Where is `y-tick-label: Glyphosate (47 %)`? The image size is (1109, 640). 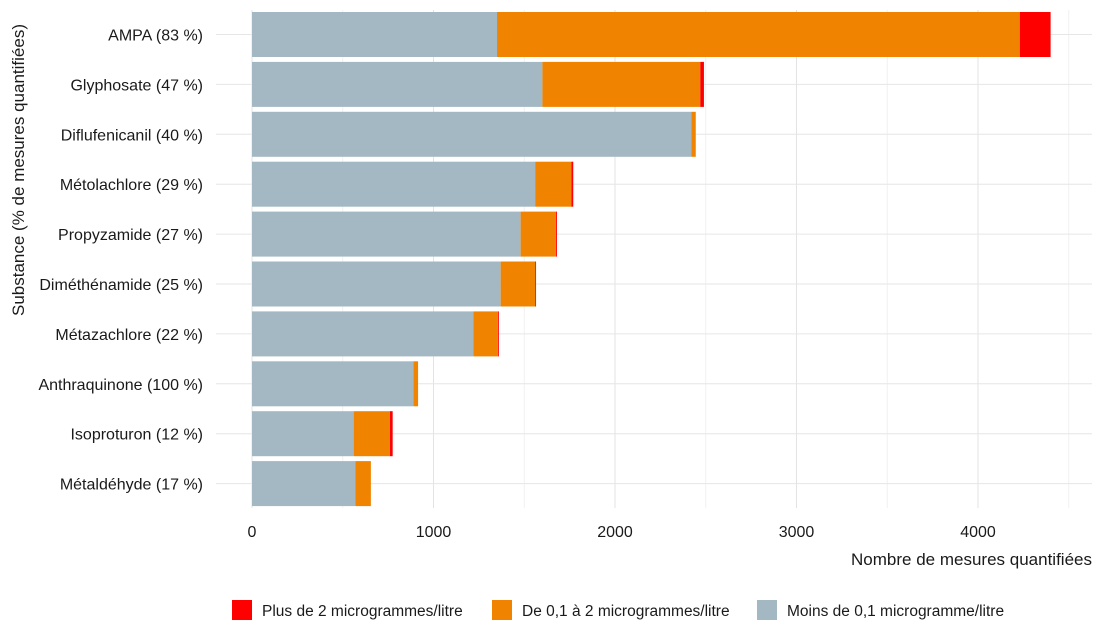 y-tick-label: Glyphosate (47 %) is located at coordinates (136, 85).